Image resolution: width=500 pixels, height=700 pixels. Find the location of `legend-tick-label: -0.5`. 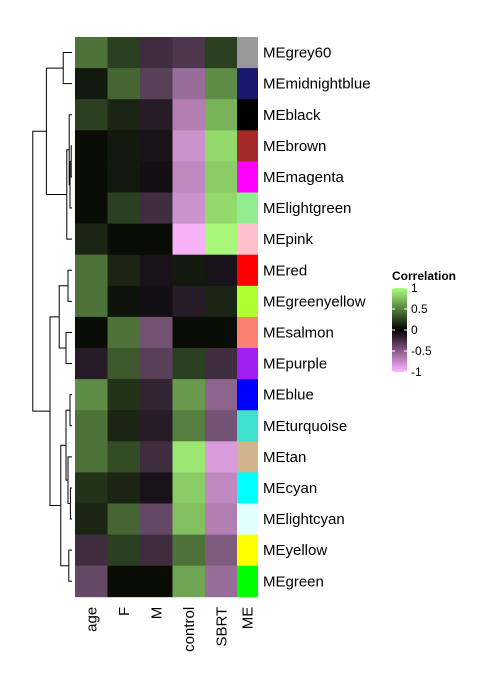

legend-tick-label: -0.5 is located at coordinates (421, 351).